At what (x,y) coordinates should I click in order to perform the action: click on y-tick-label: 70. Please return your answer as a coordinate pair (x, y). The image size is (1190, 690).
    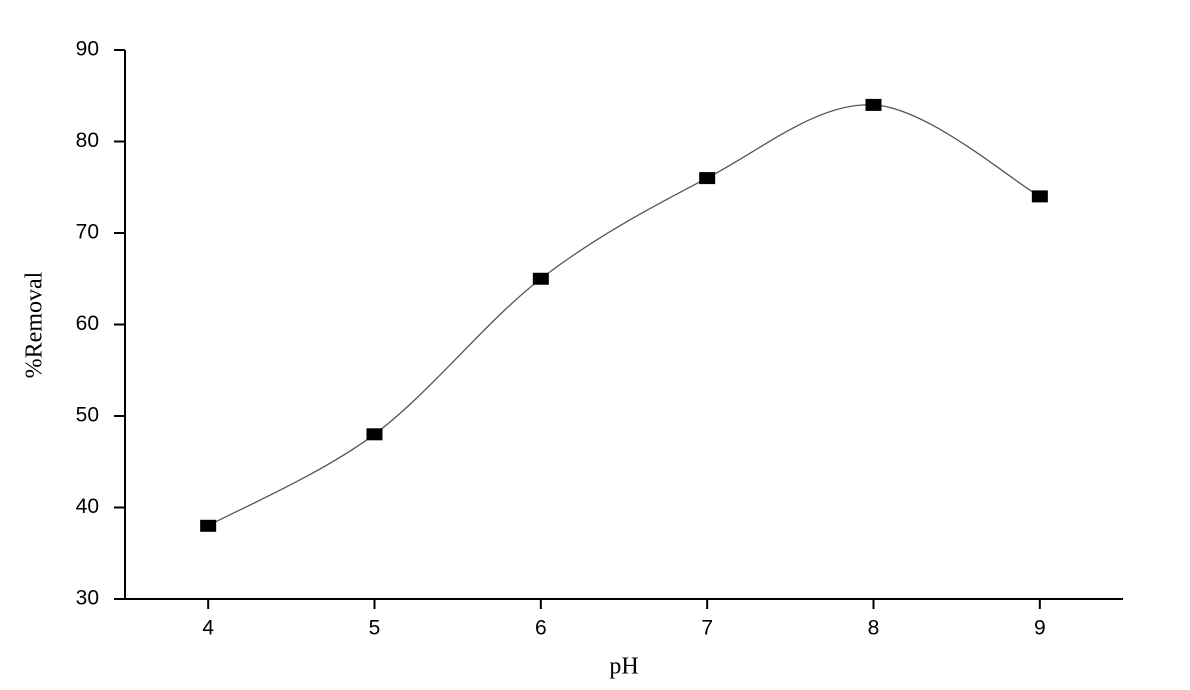
    Looking at the image, I should click on (87, 232).